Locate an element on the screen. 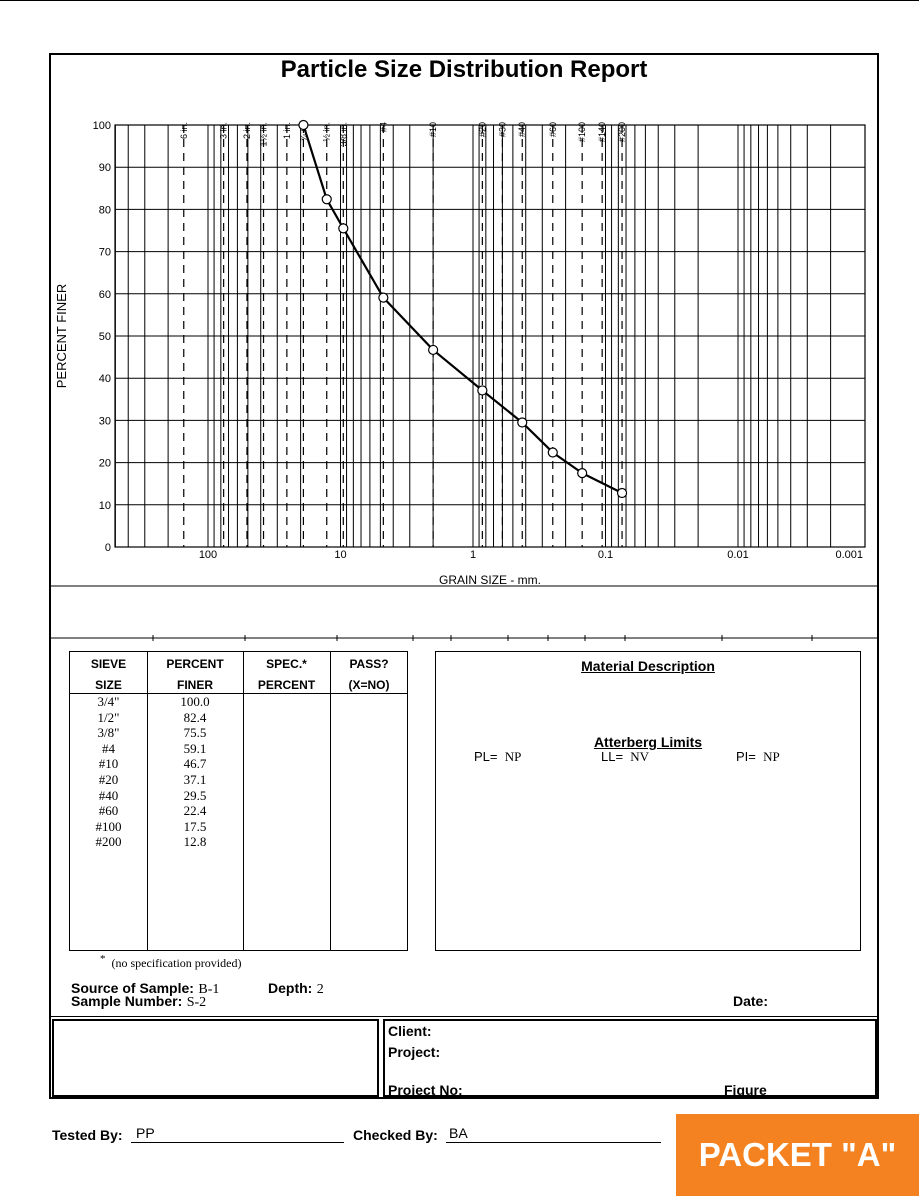  sieve-marker-label: #30 is located at coordinates (502, 129).